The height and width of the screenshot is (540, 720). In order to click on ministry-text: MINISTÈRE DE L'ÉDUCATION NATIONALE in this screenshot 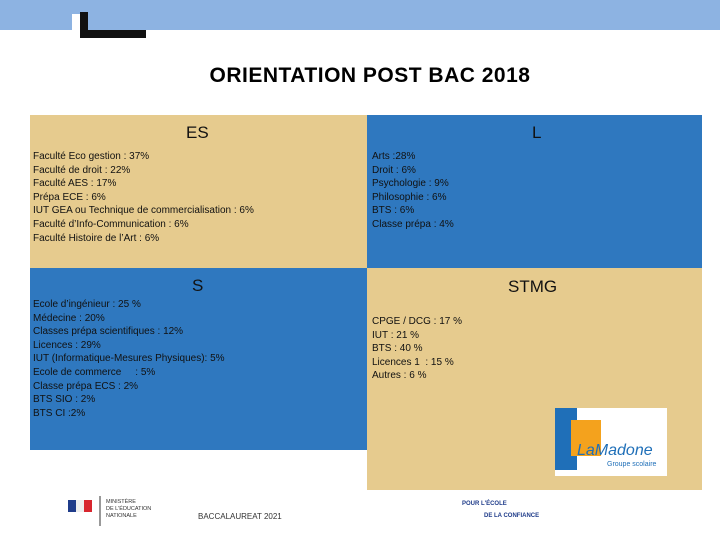, I will do `click(128, 509)`.